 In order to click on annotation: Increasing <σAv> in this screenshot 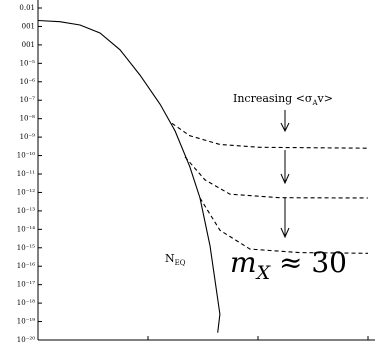, I will do `click(283, 99)`.